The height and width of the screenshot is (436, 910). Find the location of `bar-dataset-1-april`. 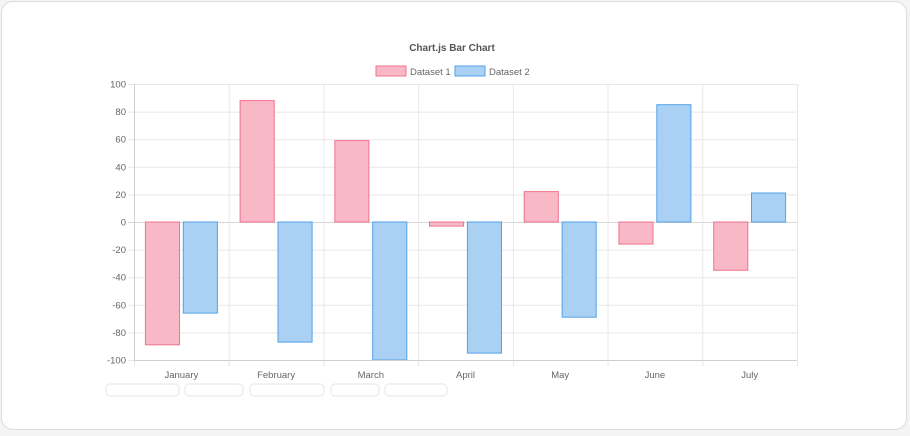

bar-dataset-1-april is located at coordinates (447, 224).